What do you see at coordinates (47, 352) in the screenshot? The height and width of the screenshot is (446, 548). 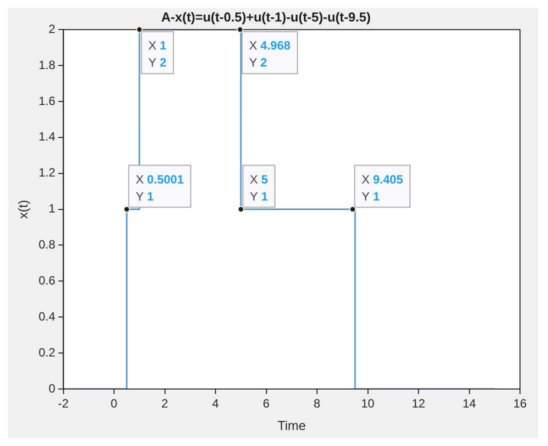 I see `y-tick-label: 0.2` at bounding box center [47, 352].